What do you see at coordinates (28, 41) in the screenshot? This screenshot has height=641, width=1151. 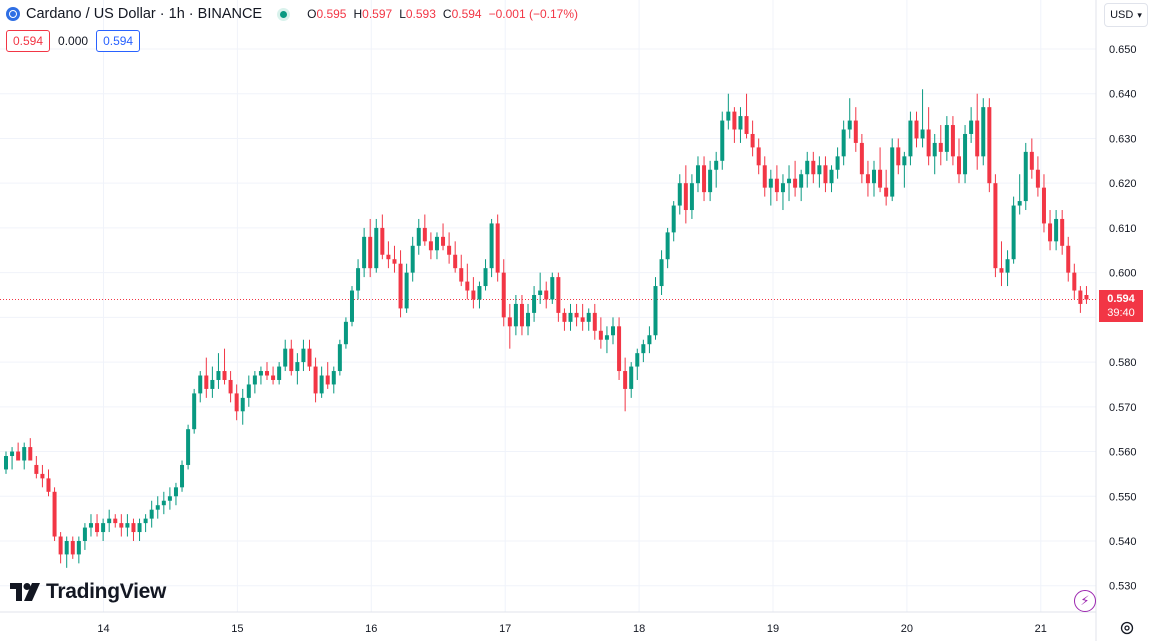 I see `sell-price-box: 0.594` at bounding box center [28, 41].